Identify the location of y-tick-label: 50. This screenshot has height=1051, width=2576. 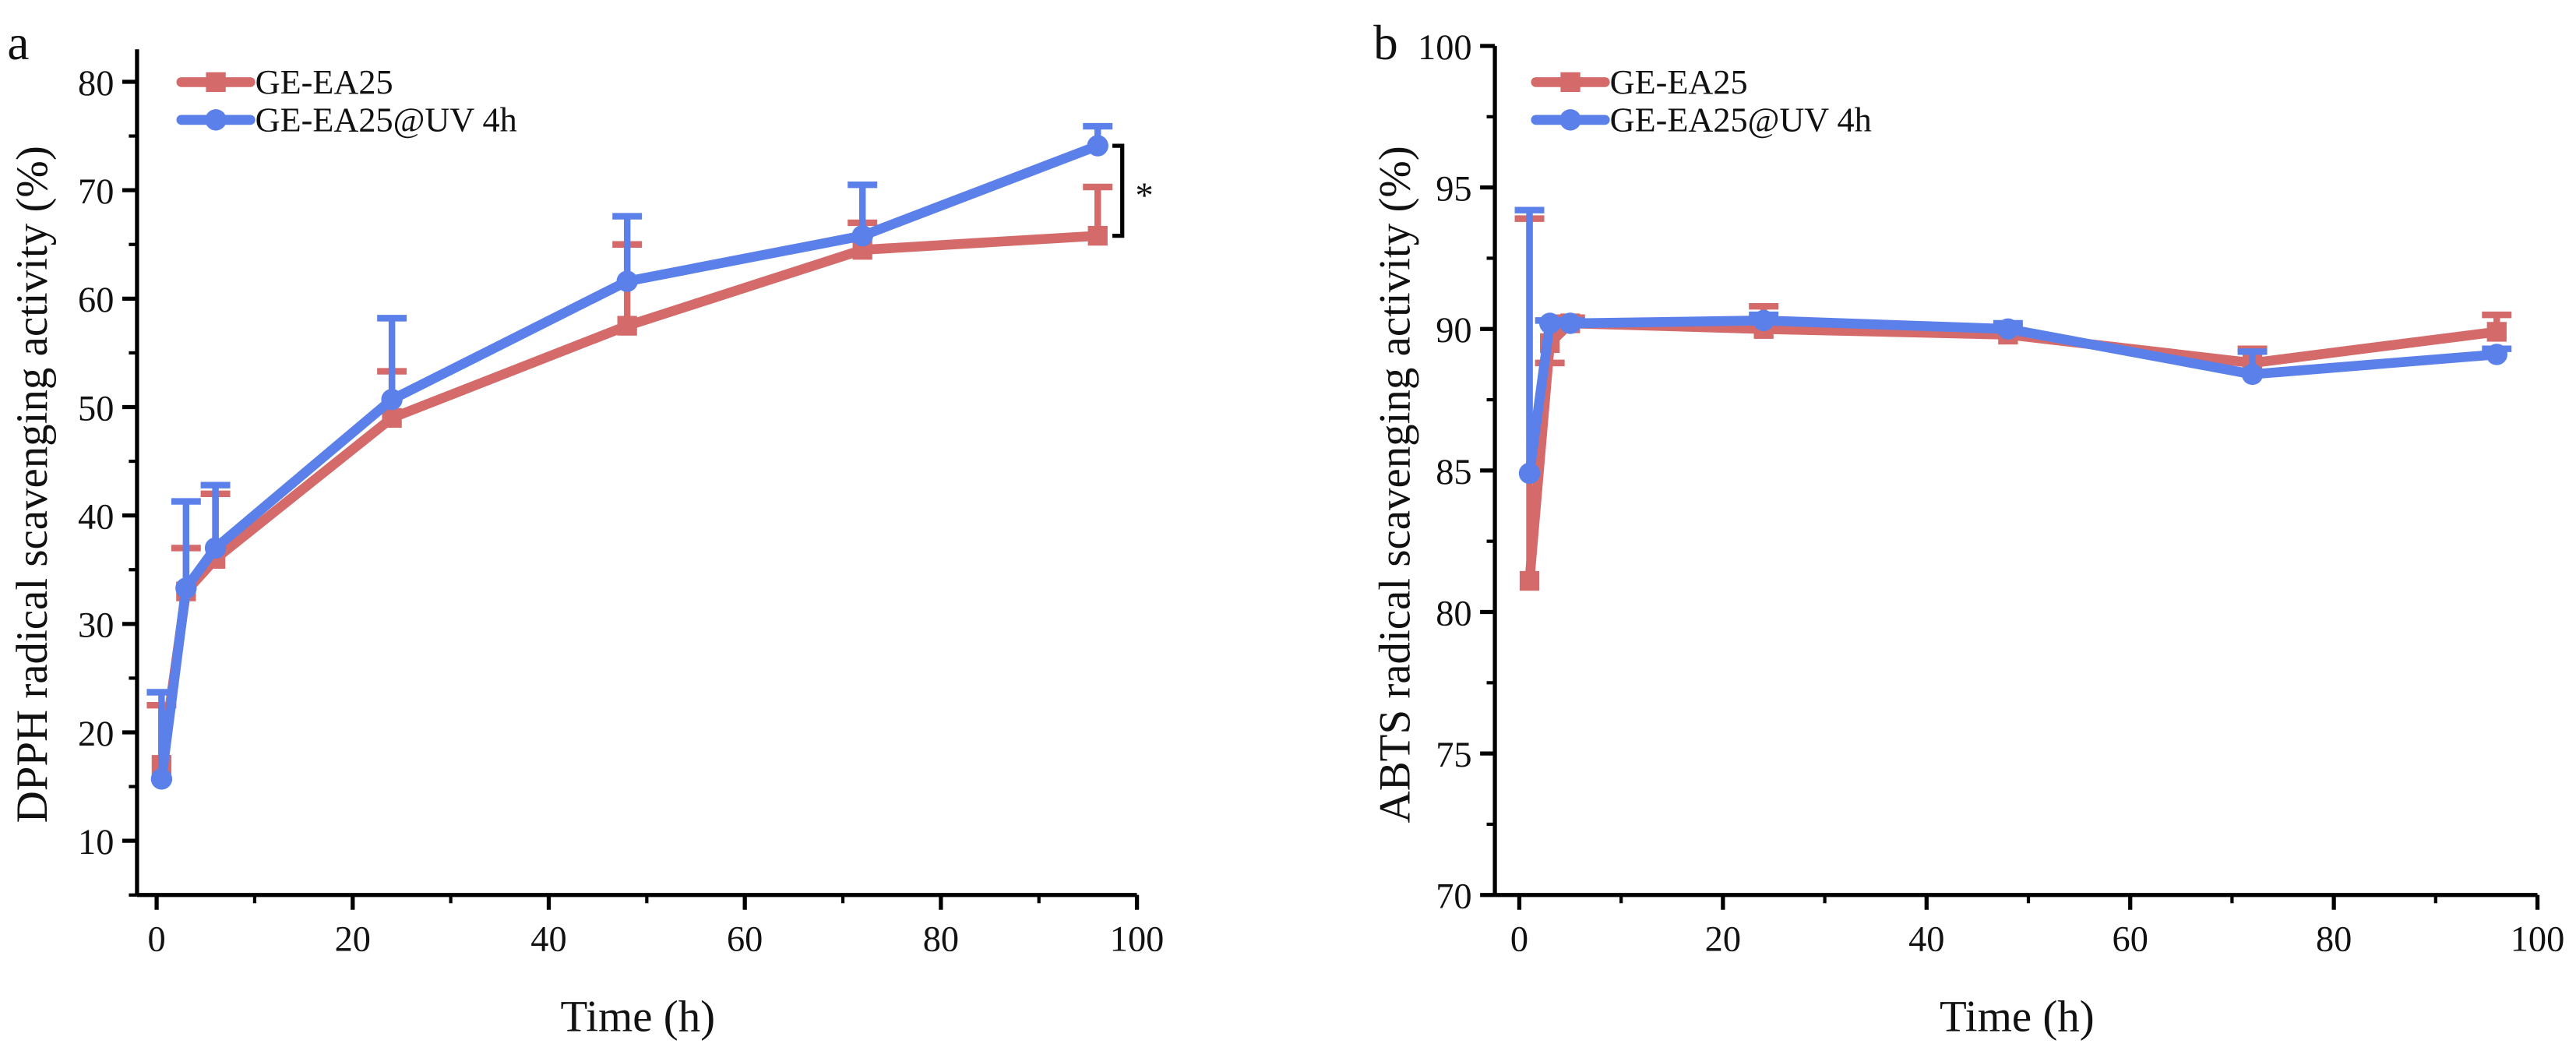
(96, 409).